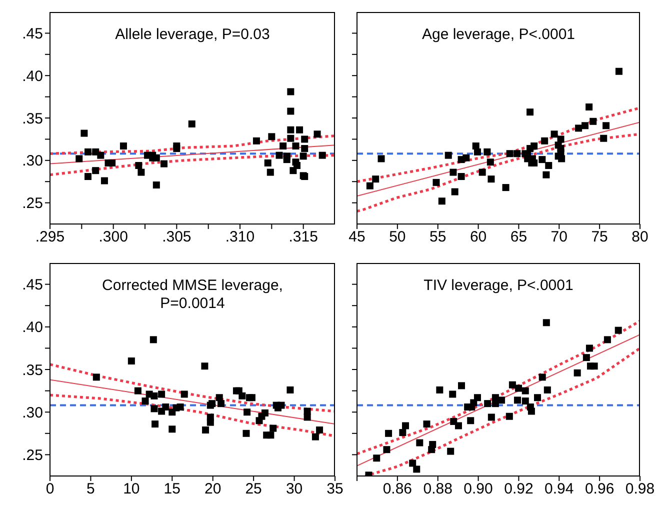 The image size is (665, 506). I want to click on x-tick-label: 60, so click(478, 237).